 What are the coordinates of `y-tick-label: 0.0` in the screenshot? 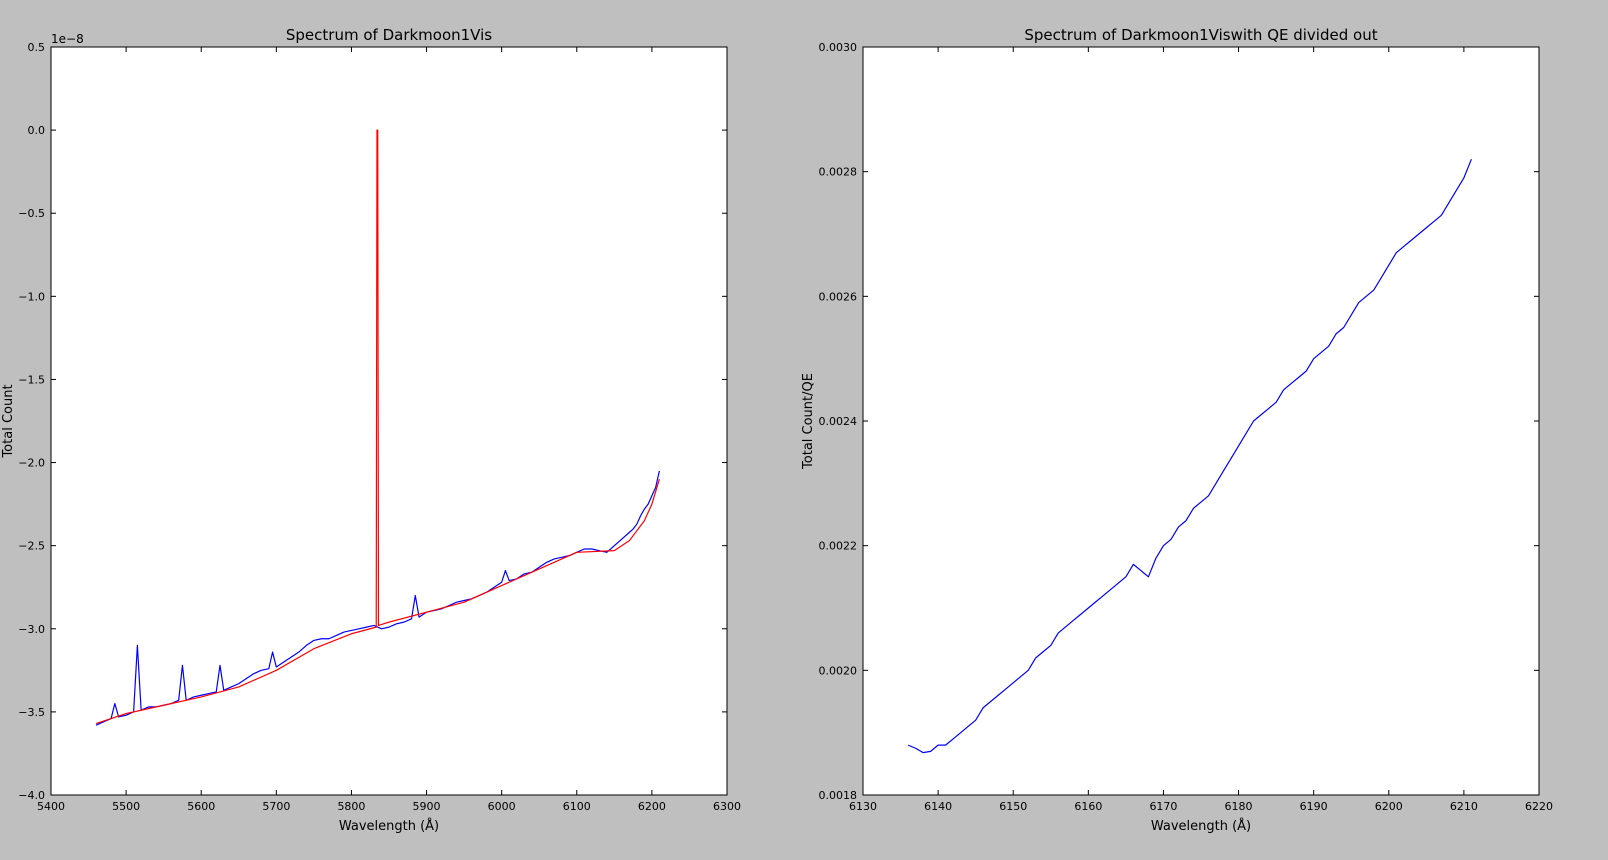 It's located at (37, 130).